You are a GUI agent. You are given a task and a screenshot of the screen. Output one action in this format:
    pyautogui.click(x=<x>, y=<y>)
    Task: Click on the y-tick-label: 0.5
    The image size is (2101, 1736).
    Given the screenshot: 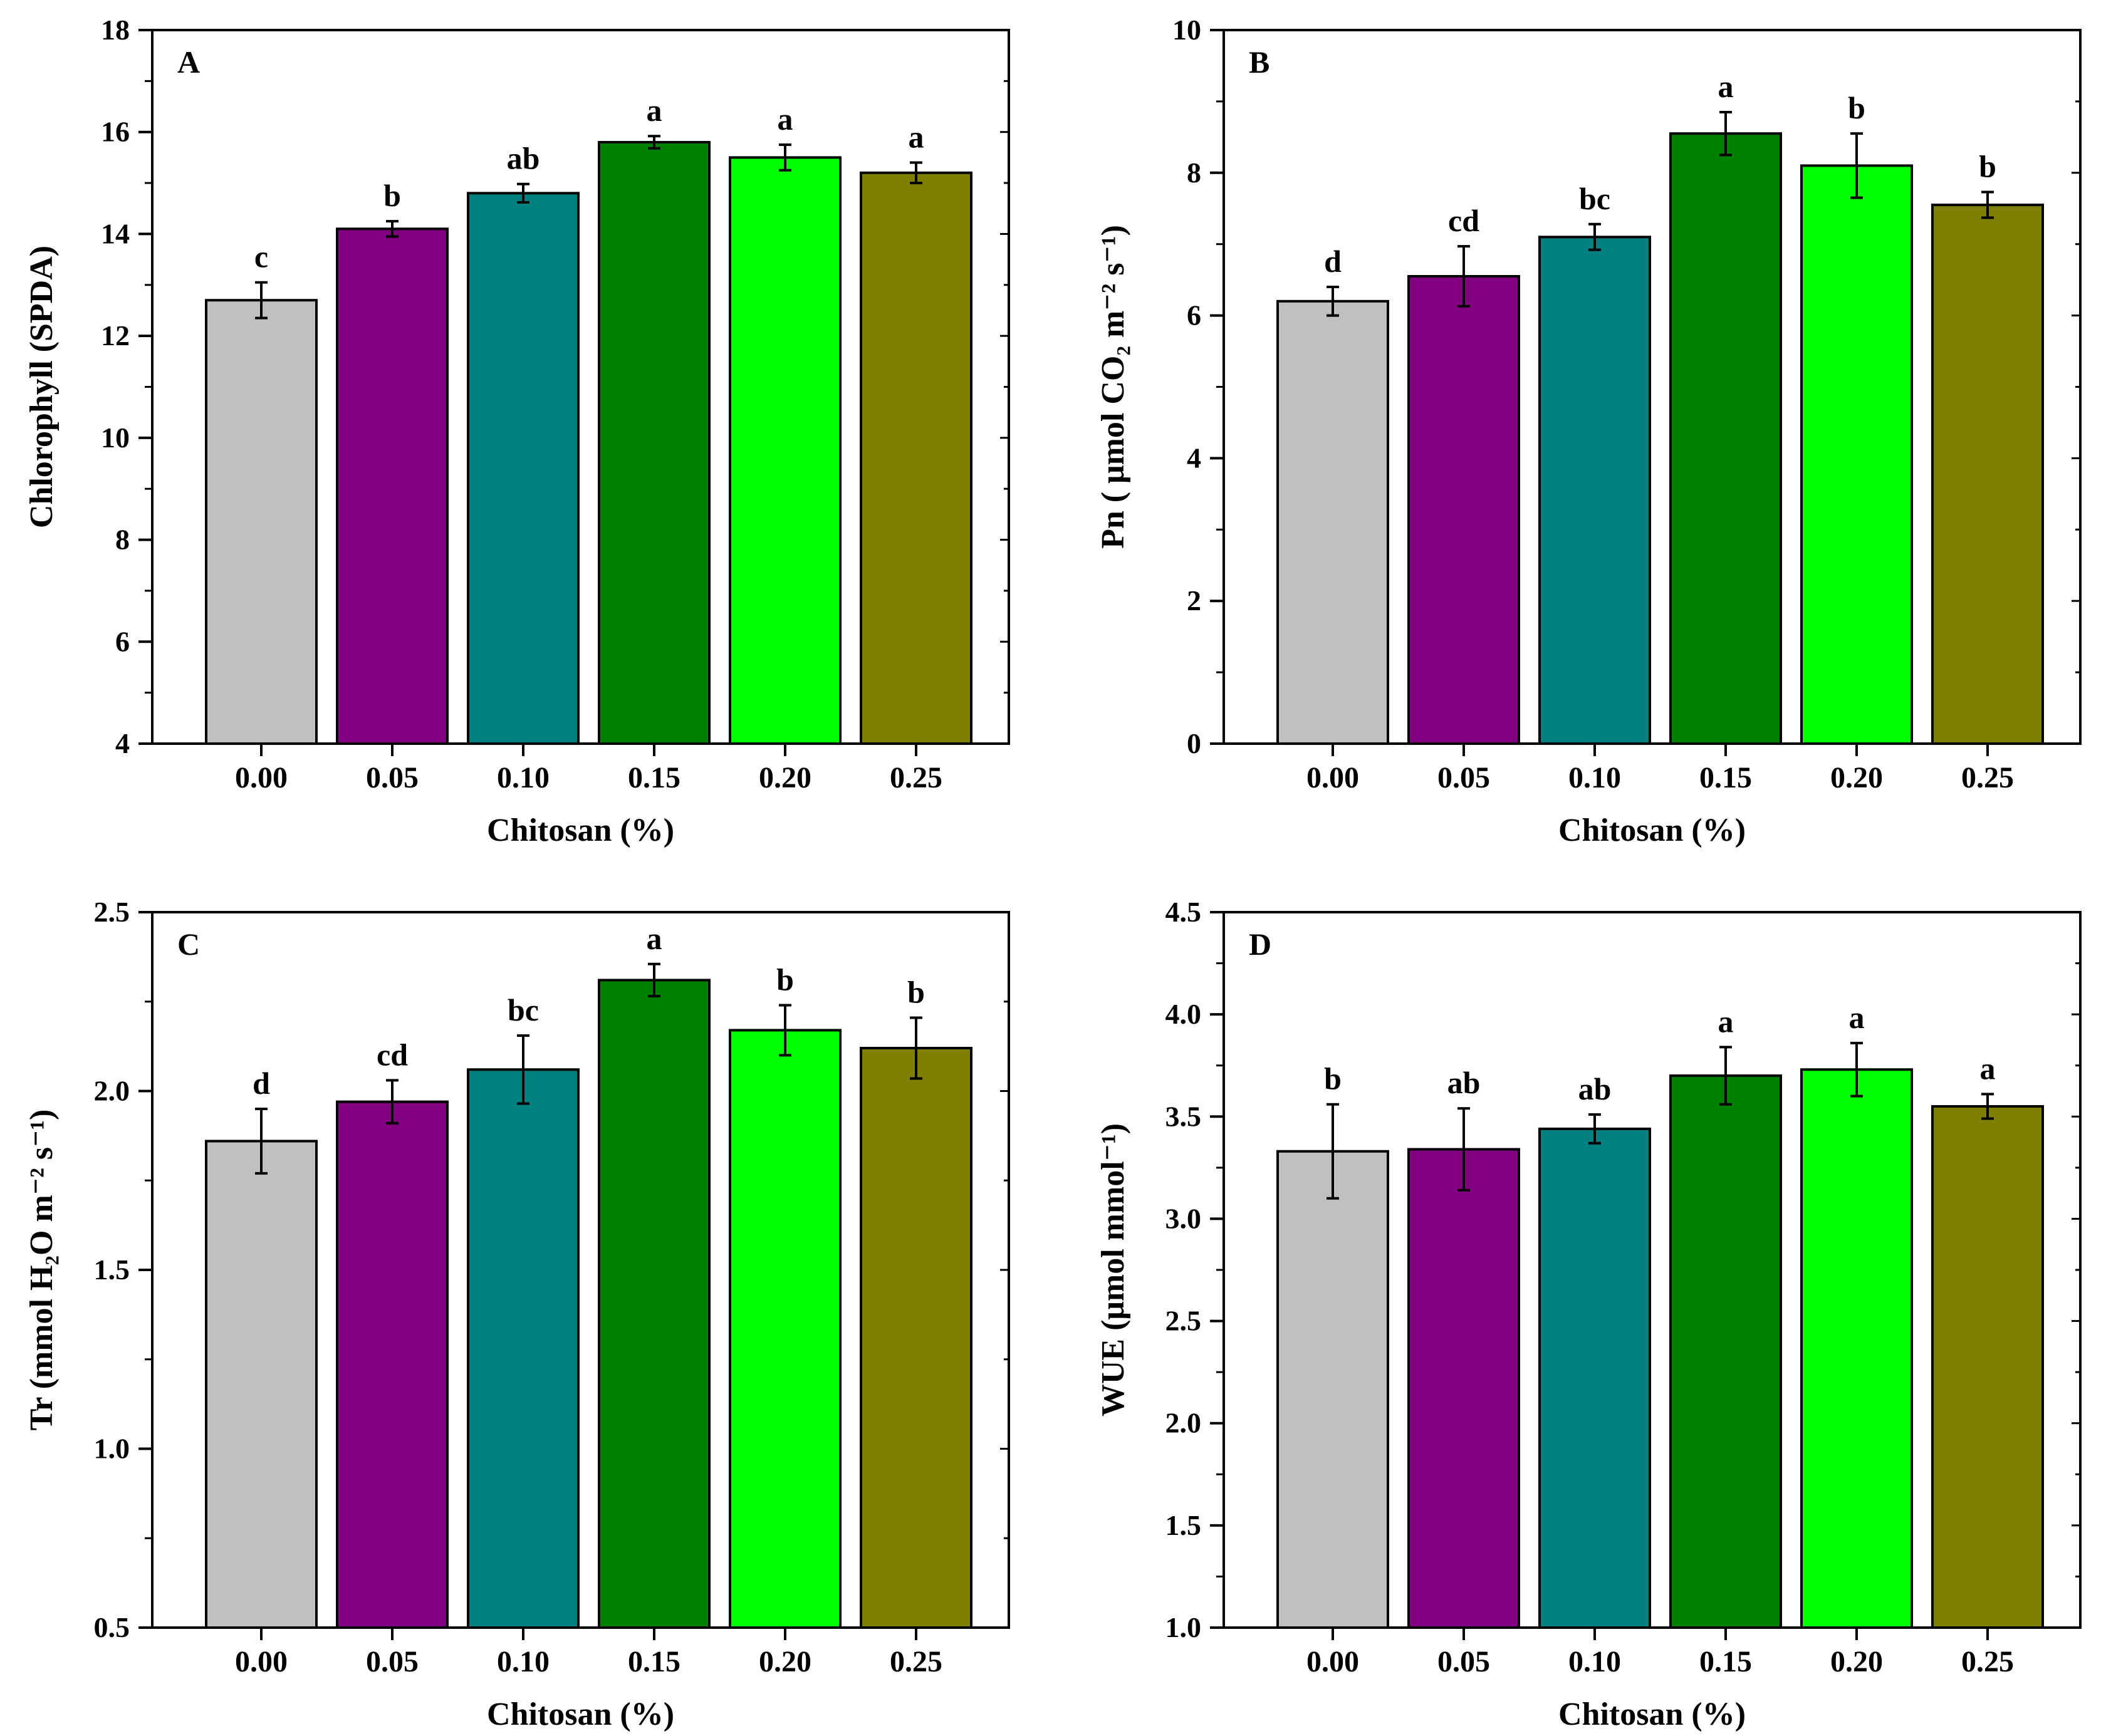 What is the action you would take?
    pyautogui.click(x=112, y=1627)
    